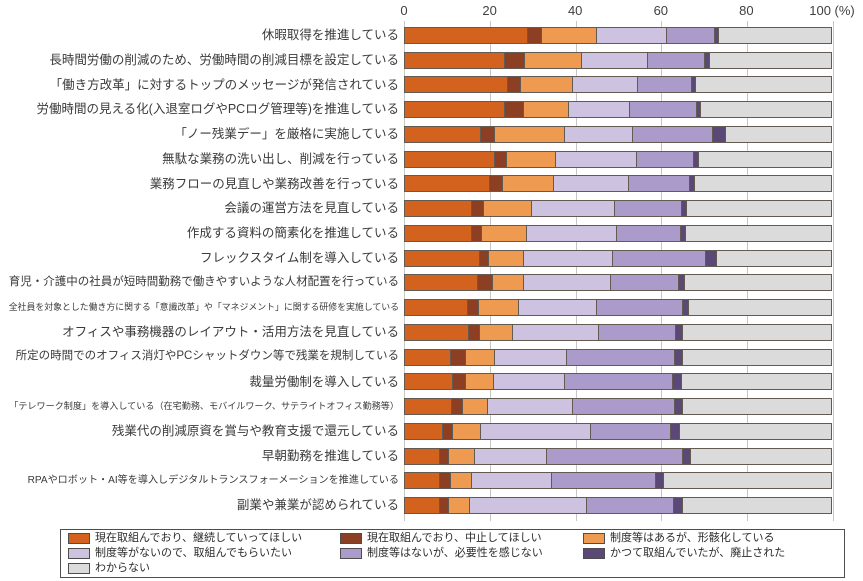  Describe the element at coordinates (199, 538) in the screenshot. I see `legend-label: 現在取組んでおり、継続していってほしい` at that location.